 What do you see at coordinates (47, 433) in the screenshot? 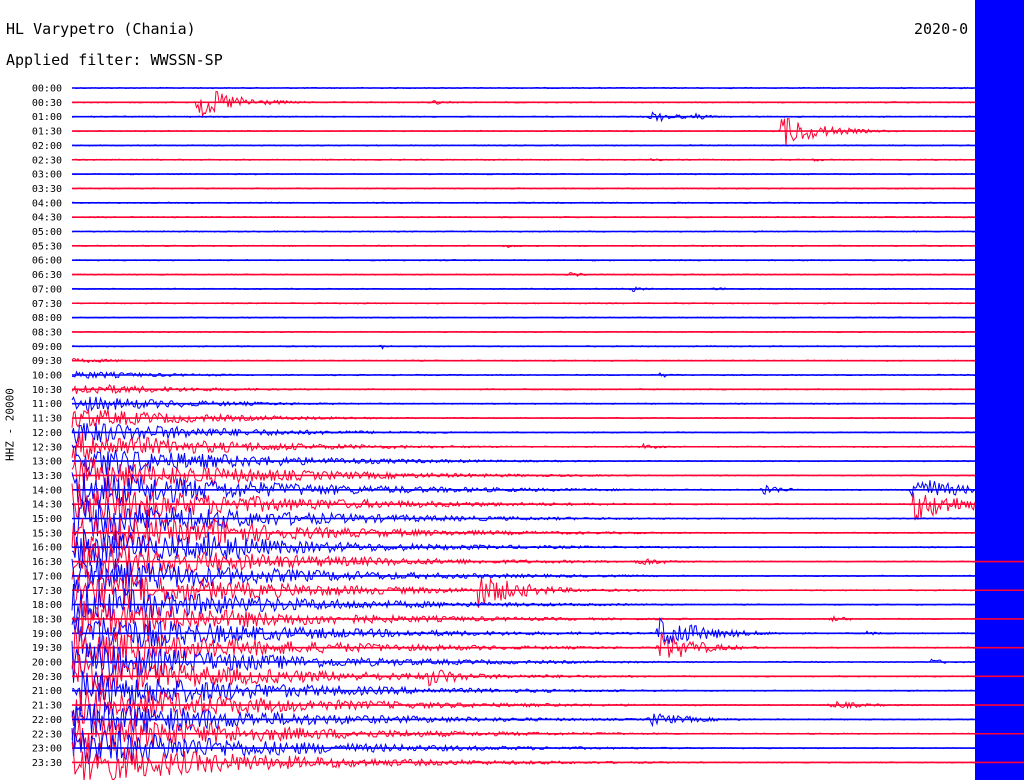
I see `time-label-1200: 12:00` at bounding box center [47, 433].